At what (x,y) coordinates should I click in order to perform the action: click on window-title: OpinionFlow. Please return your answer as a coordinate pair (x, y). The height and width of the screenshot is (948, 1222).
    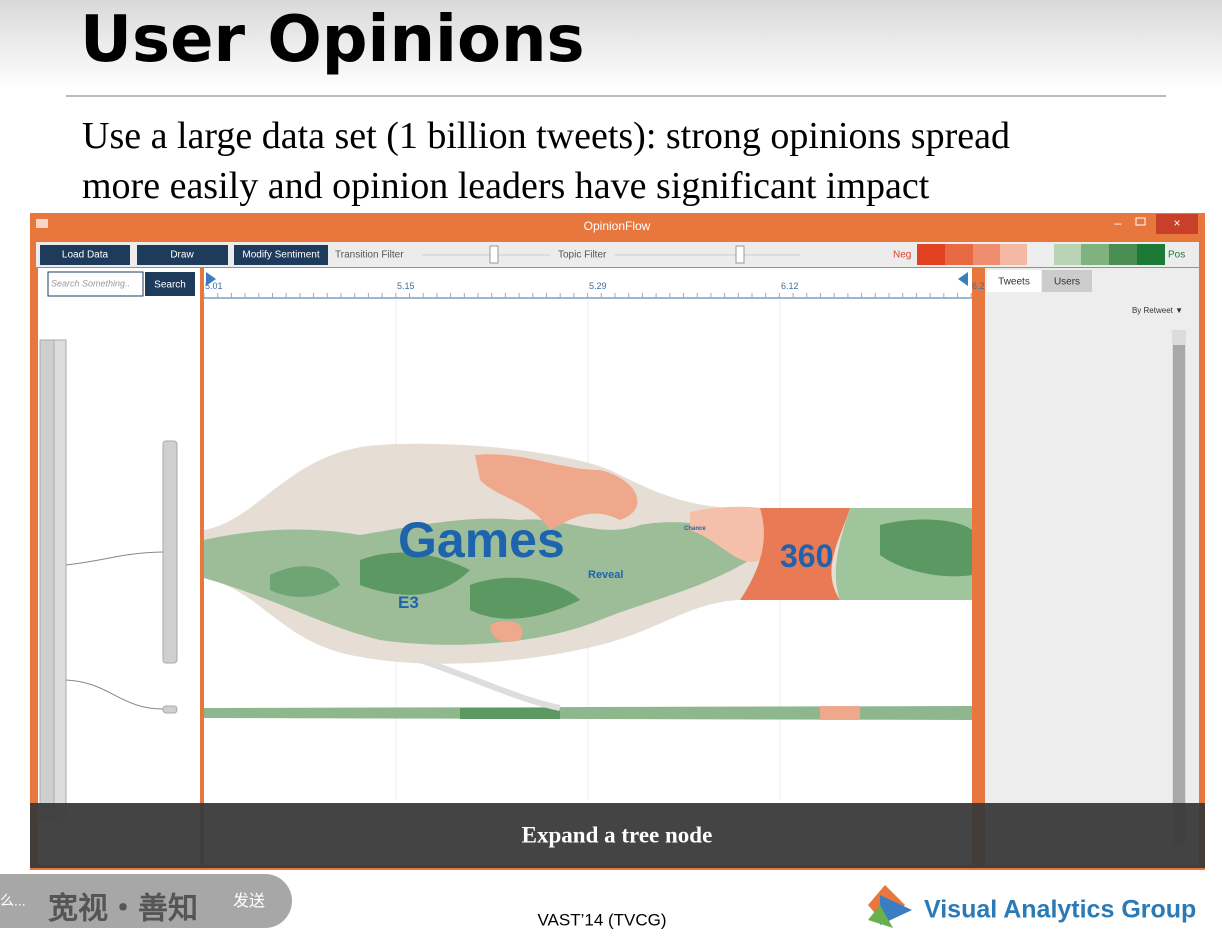
    Looking at the image, I should click on (617, 226).